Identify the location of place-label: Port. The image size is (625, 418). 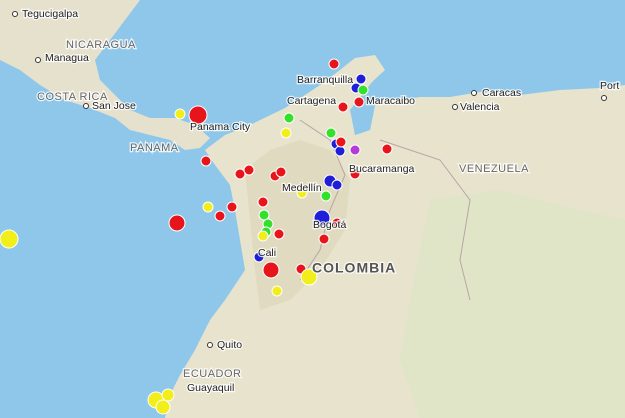
(609, 86).